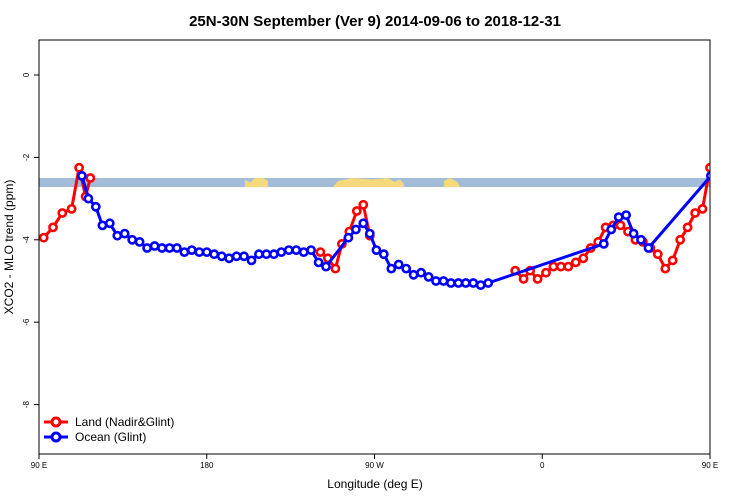 Image resolution: width=750 pixels, height=500 pixels. Describe the element at coordinates (374, 484) in the screenshot. I see `x-axis-label: Longitude (deg E)` at that location.